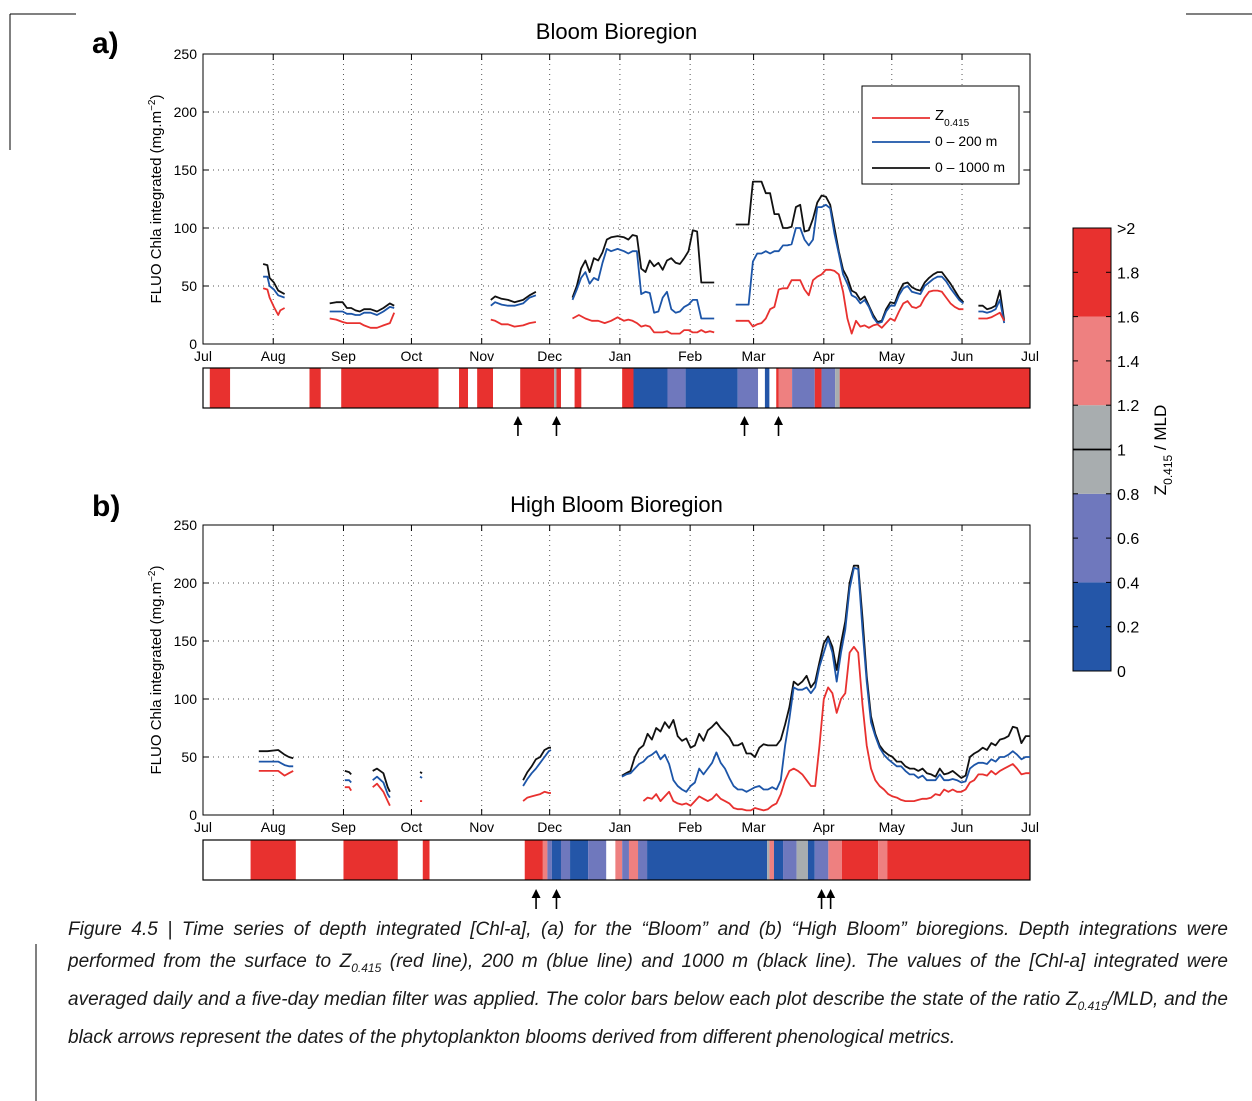 This screenshot has height=1101, width=1252. What do you see at coordinates (1072, 999) in the screenshot?
I see `caption-z-2: Z` at bounding box center [1072, 999].